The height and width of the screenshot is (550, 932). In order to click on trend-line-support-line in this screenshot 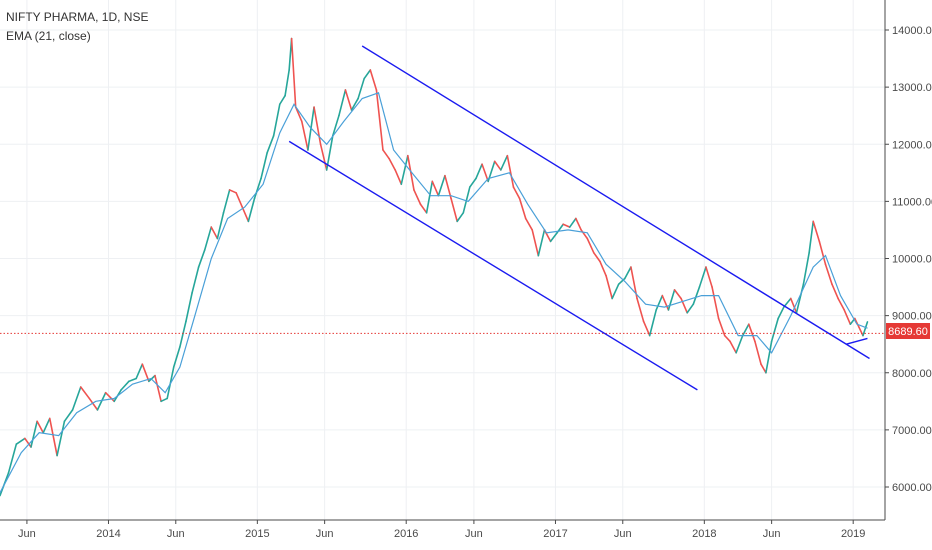, I will do `click(857, 341)`.